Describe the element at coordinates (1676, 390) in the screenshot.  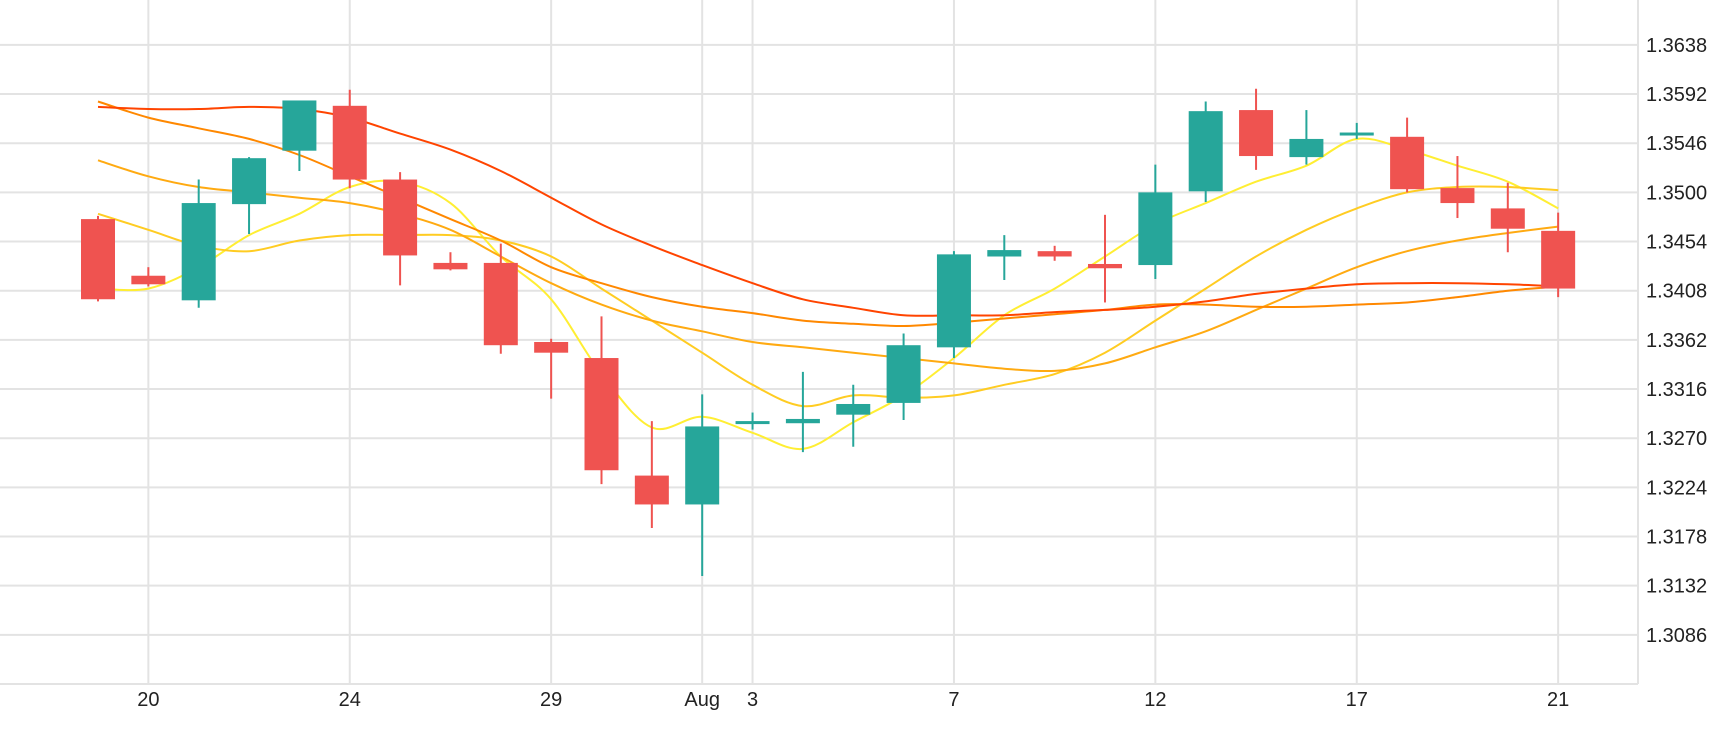
I see `y-tick-label: 1.3316` at that location.